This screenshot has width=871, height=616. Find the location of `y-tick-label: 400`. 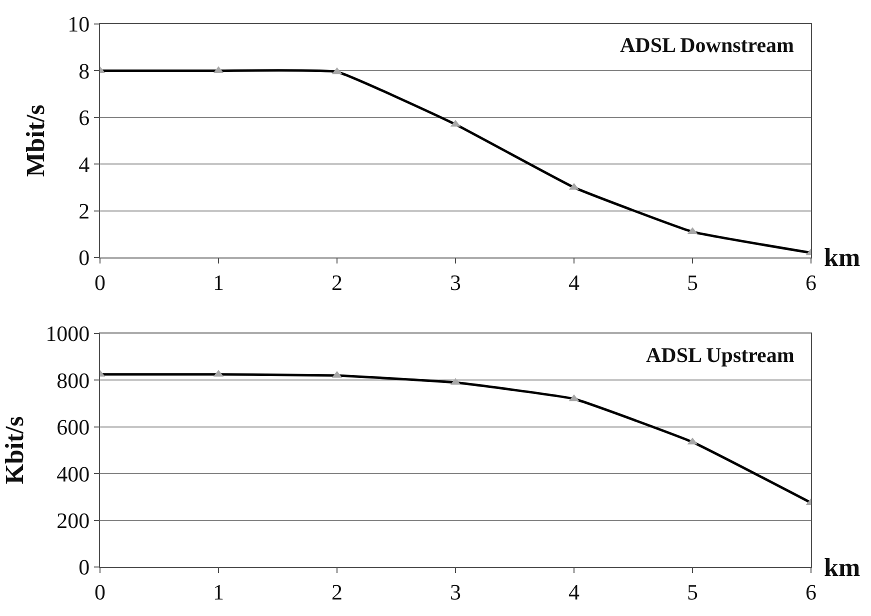

y-tick-label: 400 is located at coordinates (73, 473).